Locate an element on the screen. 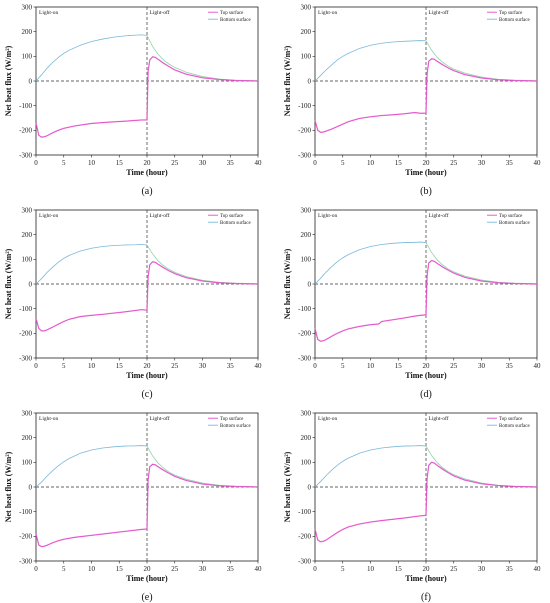  panel-caption: (a) is located at coordinates (146, 191).